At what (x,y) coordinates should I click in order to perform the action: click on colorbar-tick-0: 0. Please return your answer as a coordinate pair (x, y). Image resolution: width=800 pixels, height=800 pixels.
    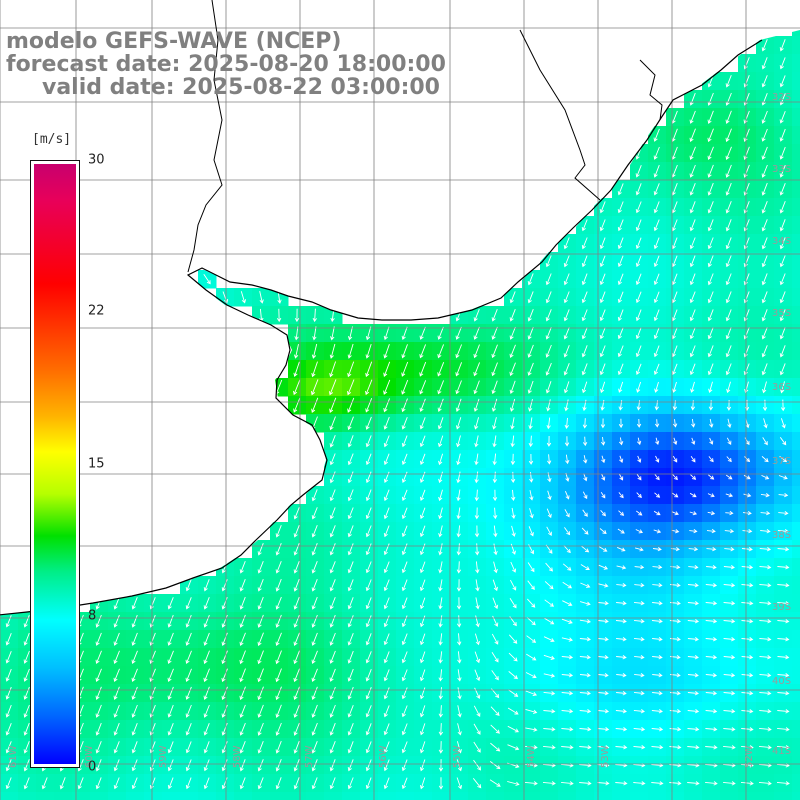
    Looking at the image, I should click on (92, 767).